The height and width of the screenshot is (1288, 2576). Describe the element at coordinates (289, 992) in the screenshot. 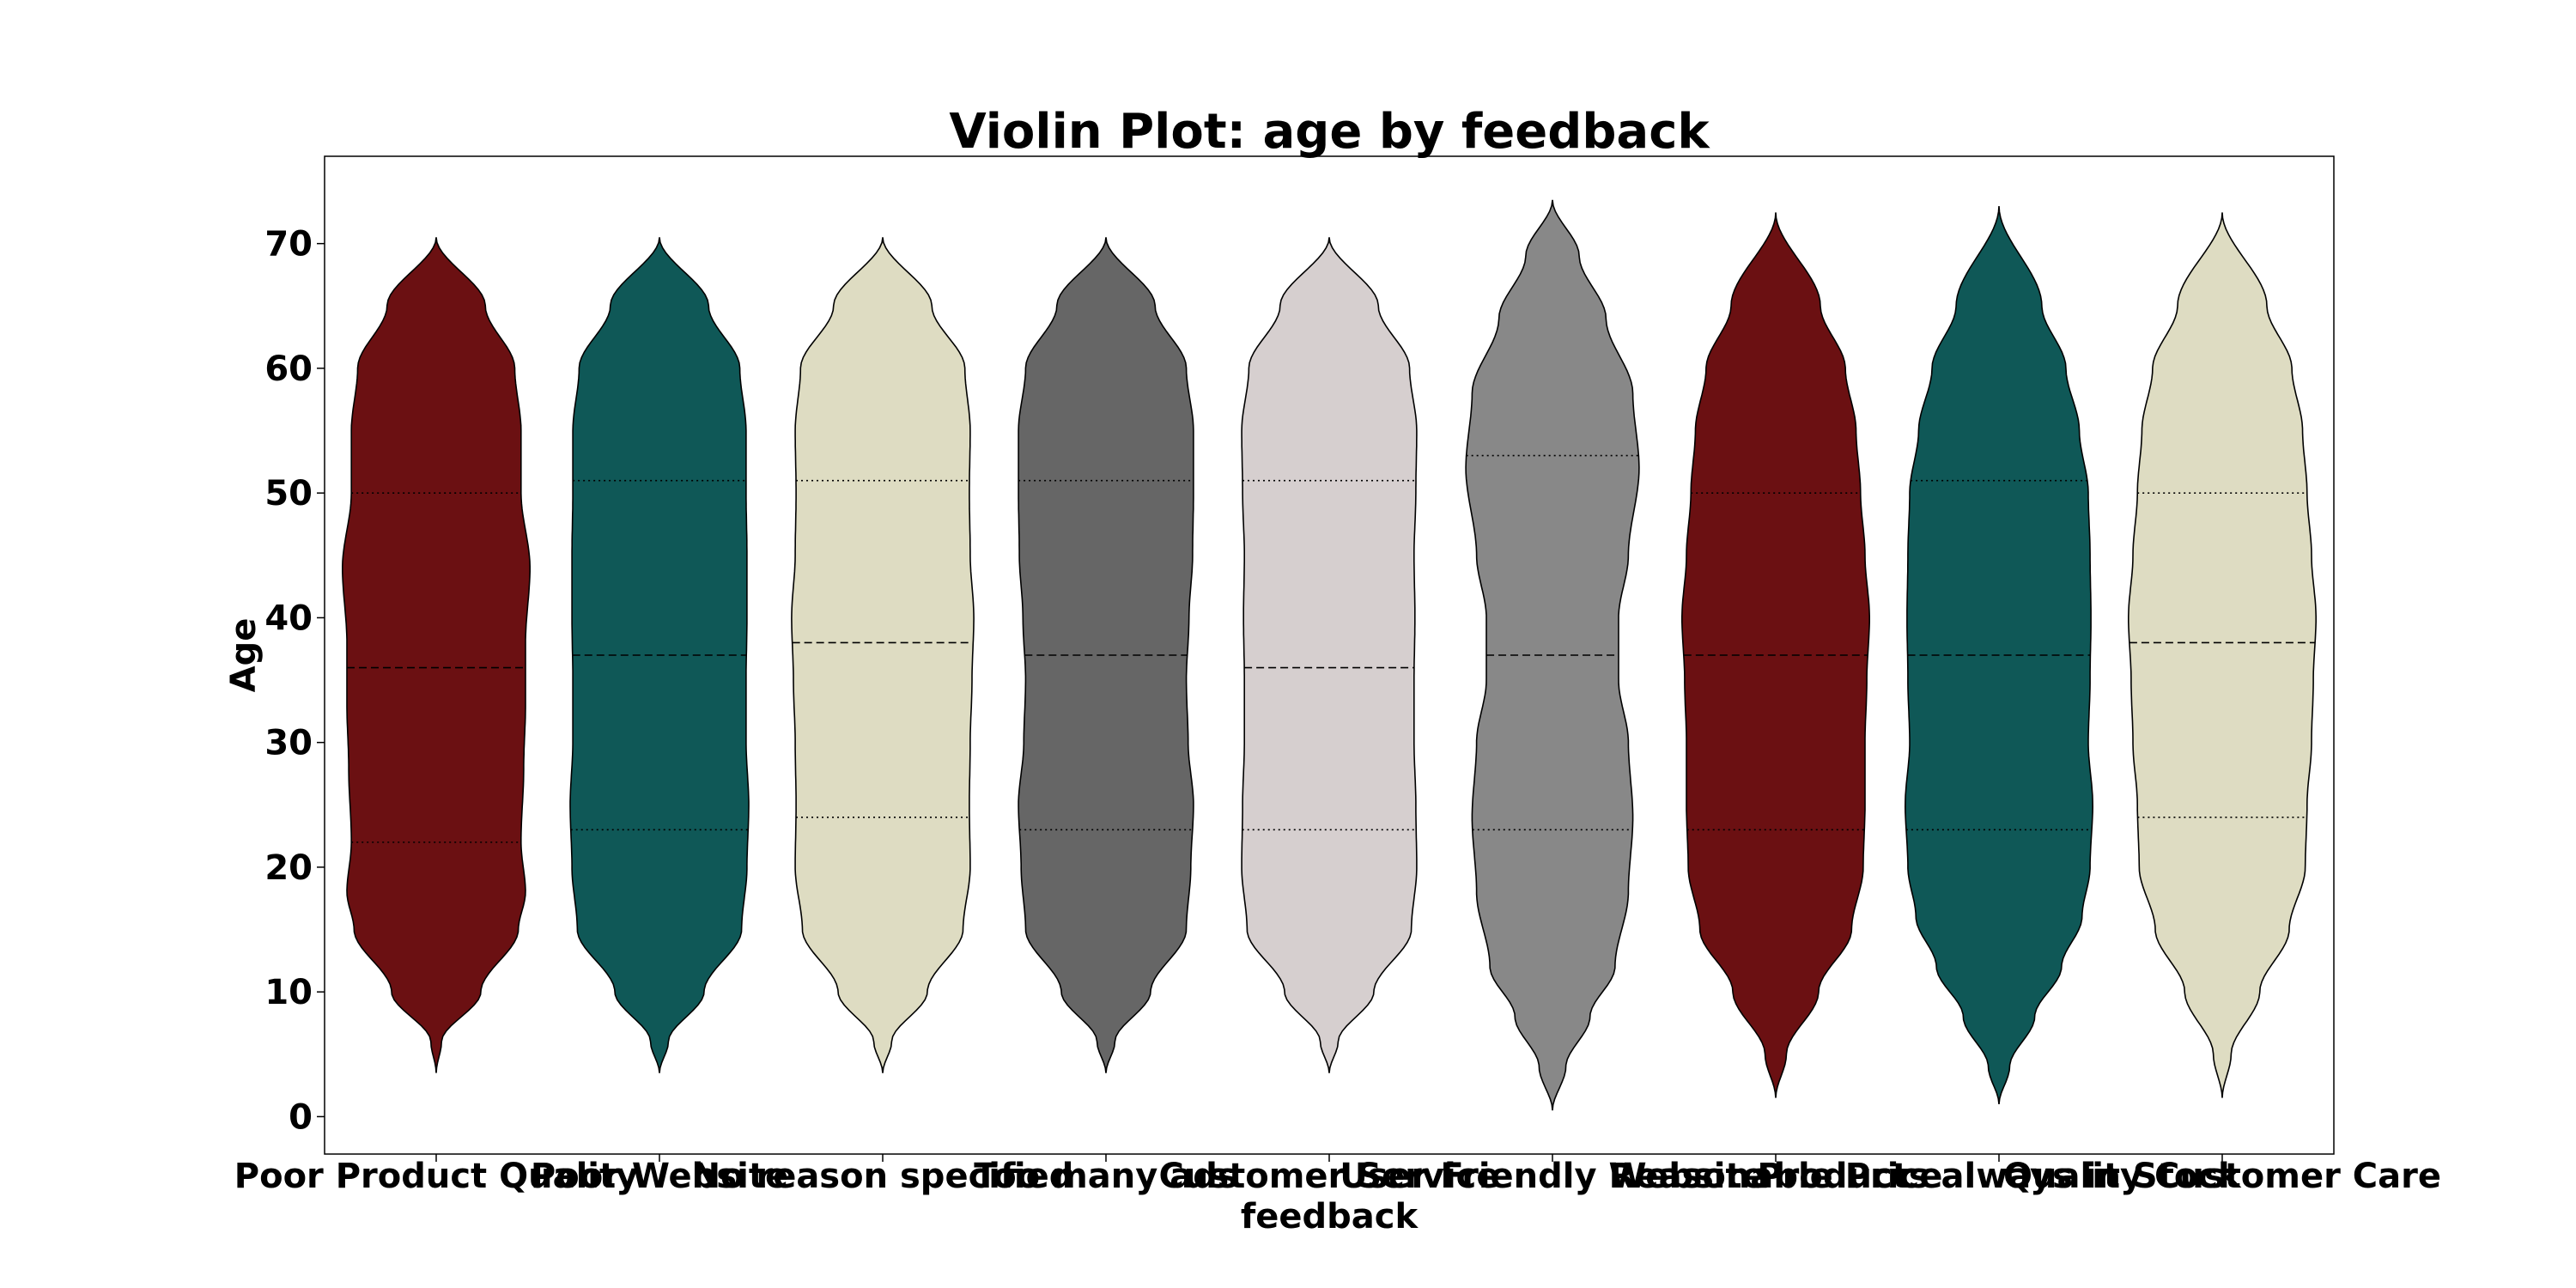

I see `y-tick-label: 10` at that location.